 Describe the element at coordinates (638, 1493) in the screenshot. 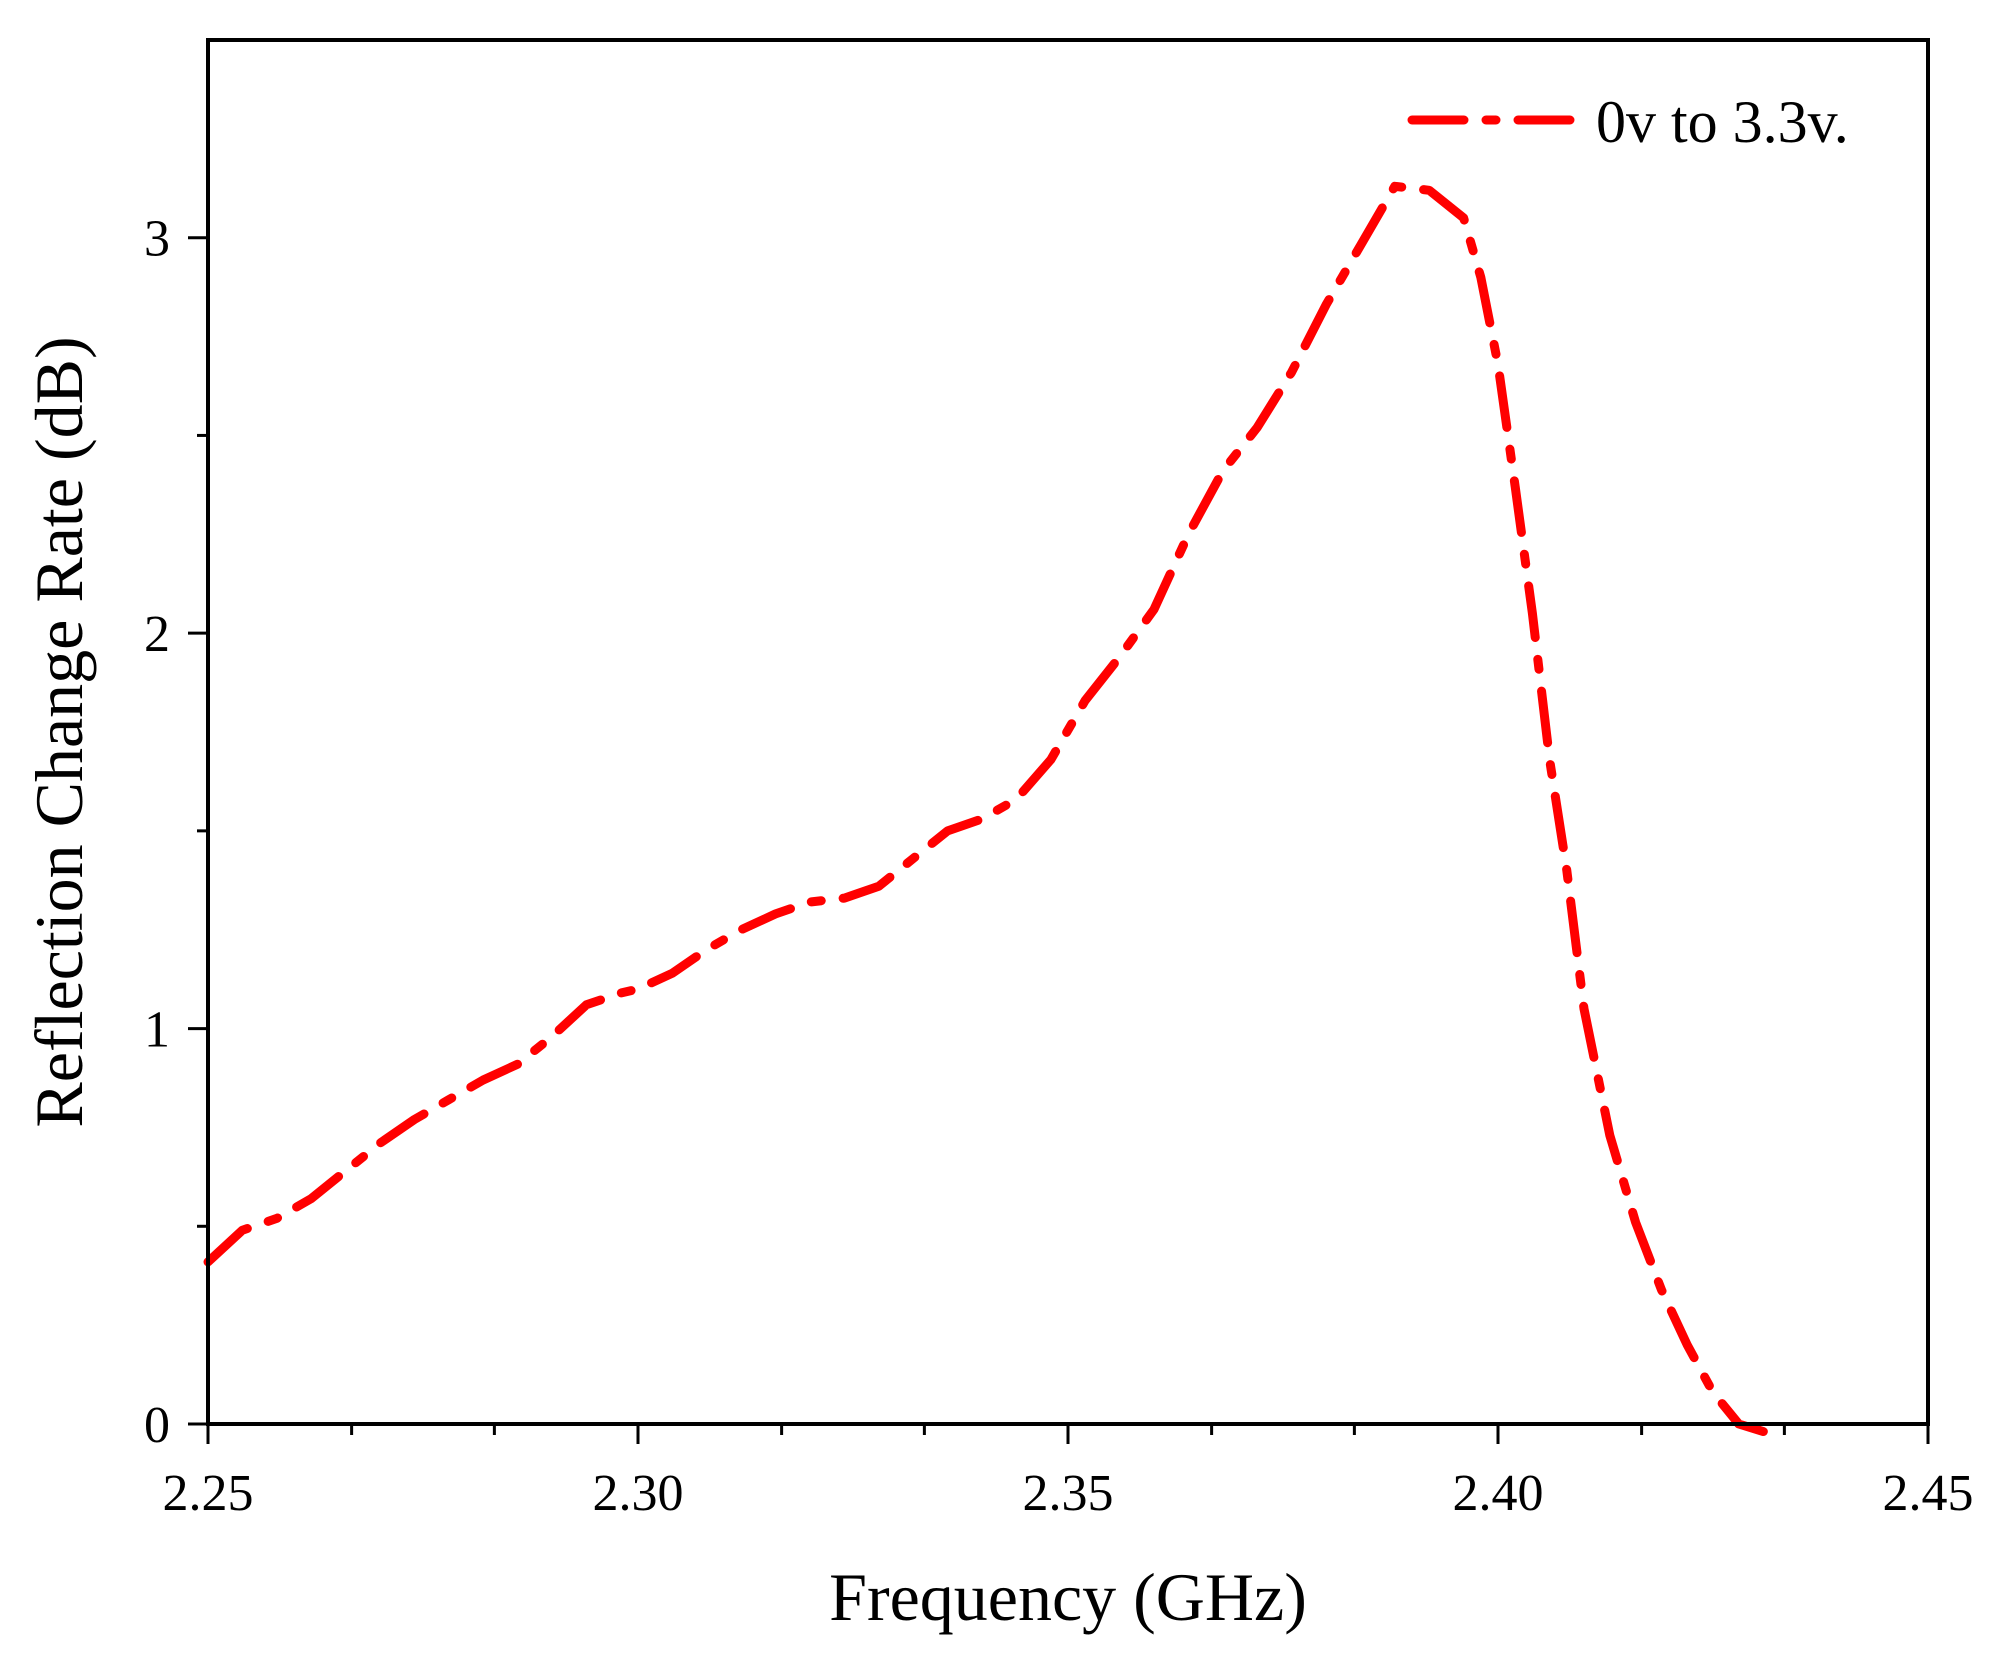

I see `x-tick-label: 2.30` at that location.